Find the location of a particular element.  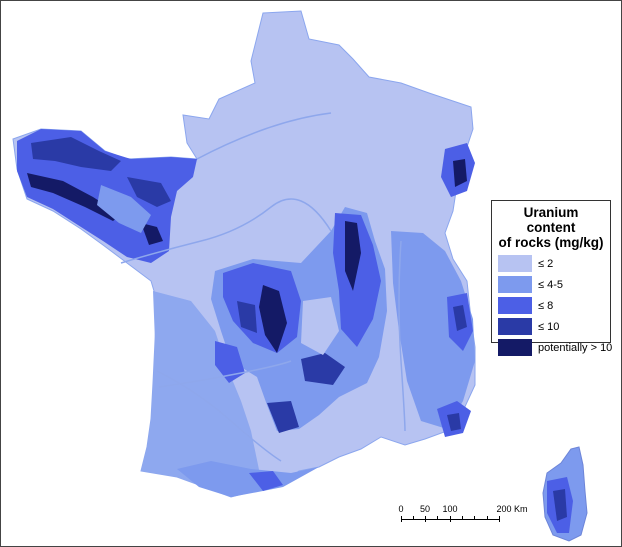

legend-title: Uranium content of rocks (mg/kg) is located at coordinates (551, 227).